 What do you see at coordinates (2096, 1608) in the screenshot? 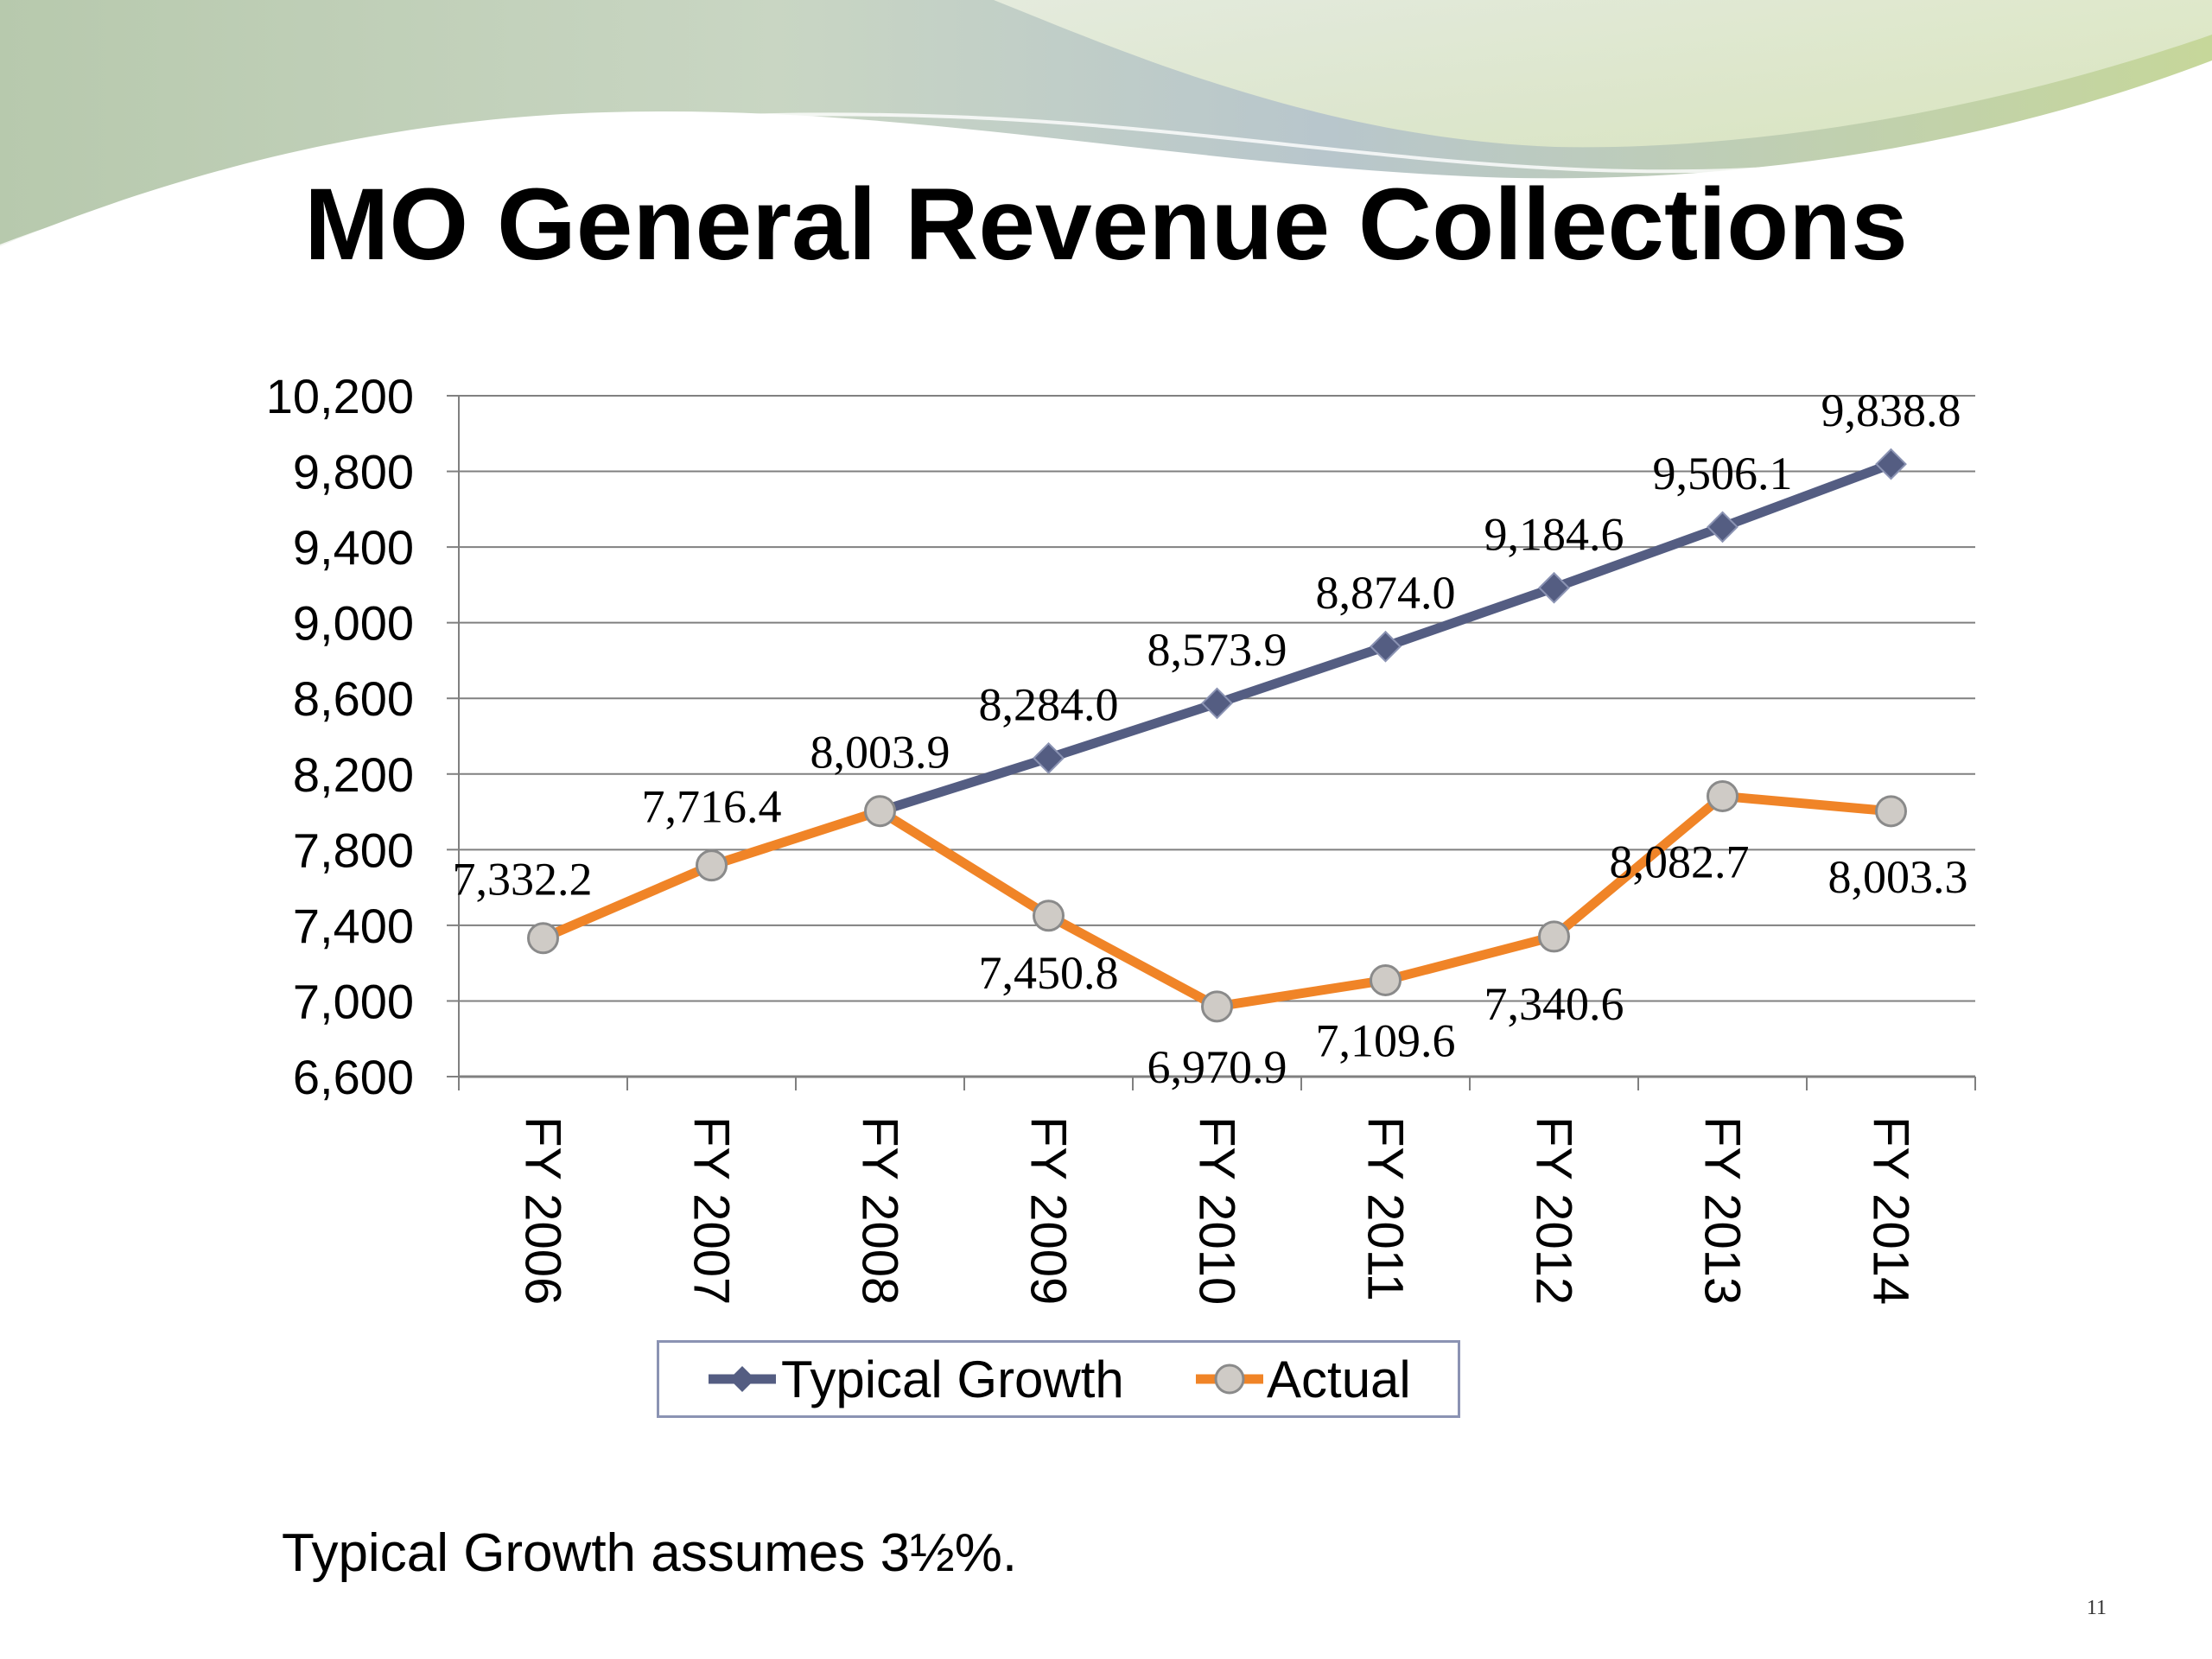
I see `page-number: 11` at bounding box center [2096, 1608].